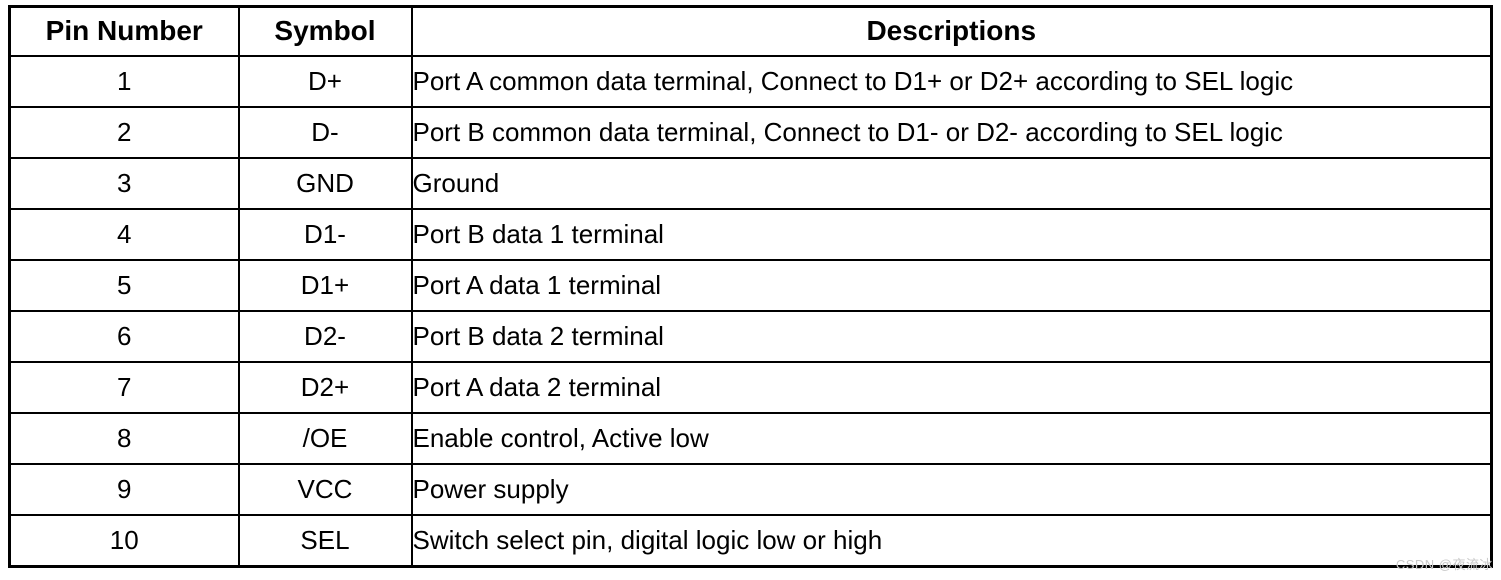 This screenshot has width=1501, height=580. Describe the element at coordinates (124, 285) in the screenshot. I see `pin-cell: 5` at that location.